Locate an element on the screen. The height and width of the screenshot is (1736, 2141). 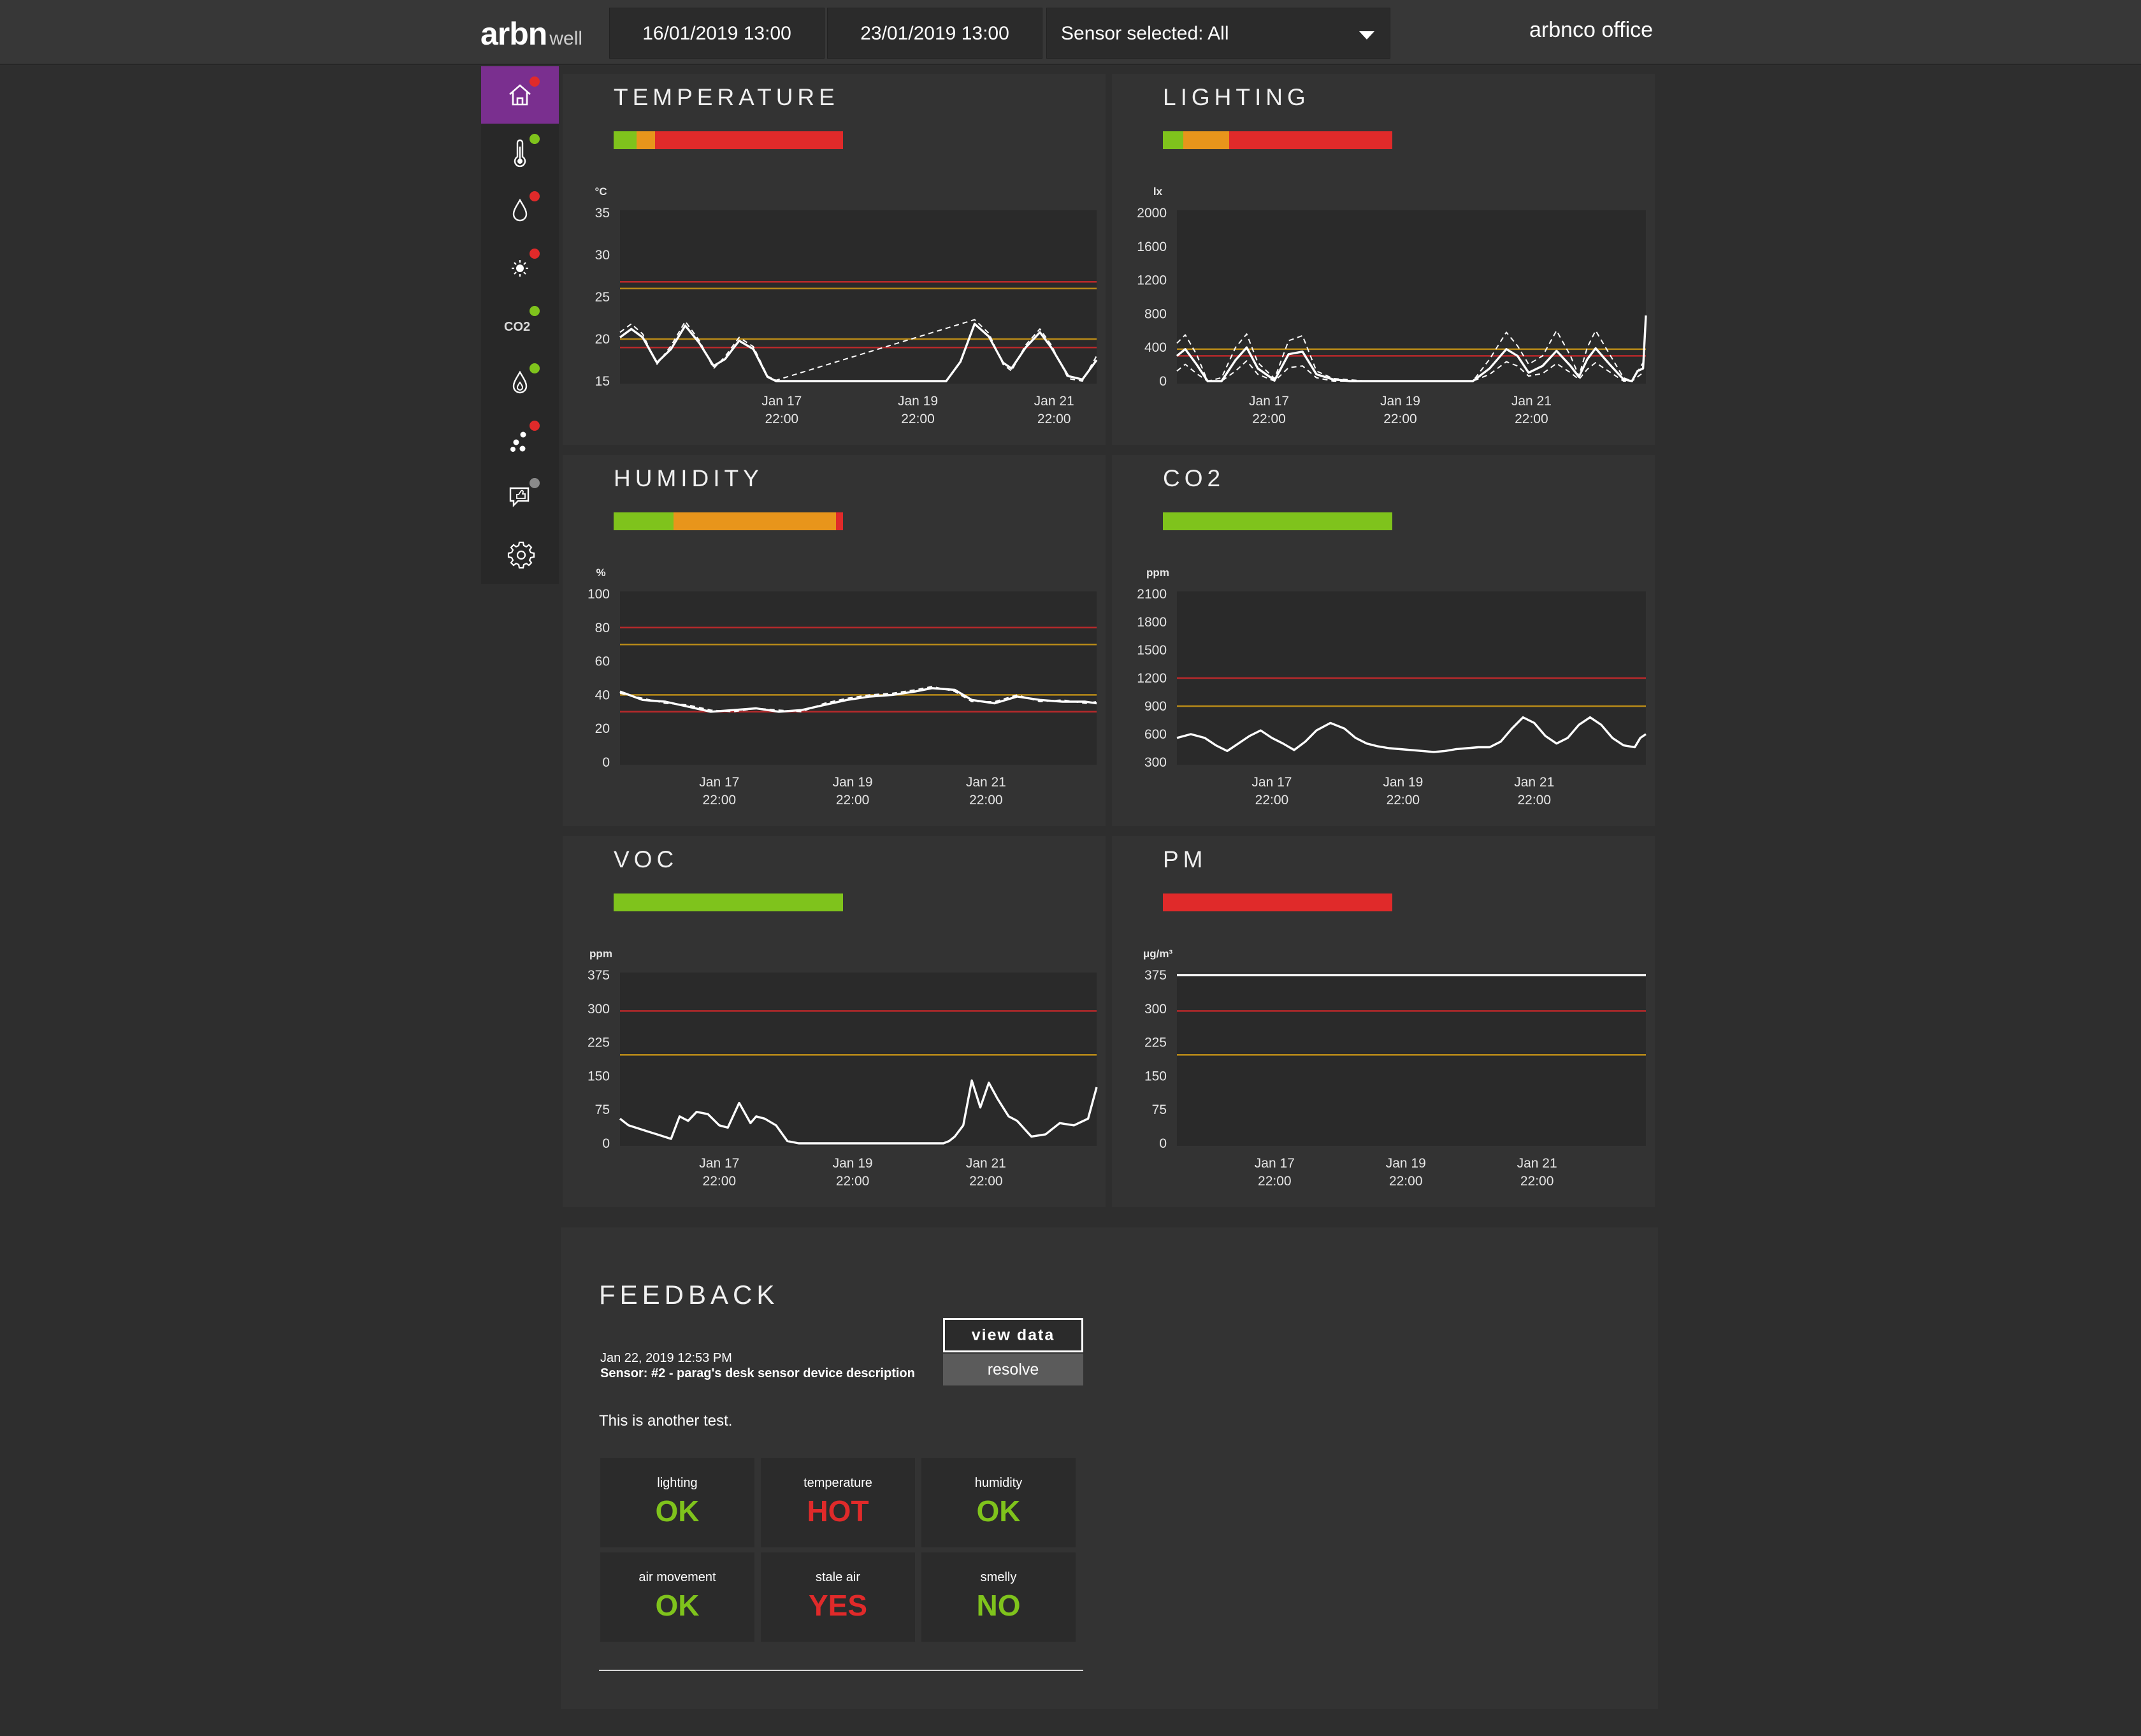
feedback-temperature: temperature HOT is located at coordinates (838, 1502).